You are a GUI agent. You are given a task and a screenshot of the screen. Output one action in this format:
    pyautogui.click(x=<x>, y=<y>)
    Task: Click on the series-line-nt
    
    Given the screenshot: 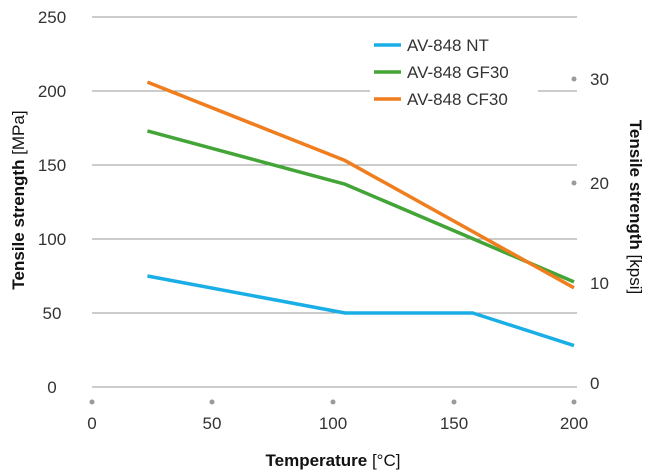 What is the action you would take?
    pyautogui.click(x=361, y=311)
    